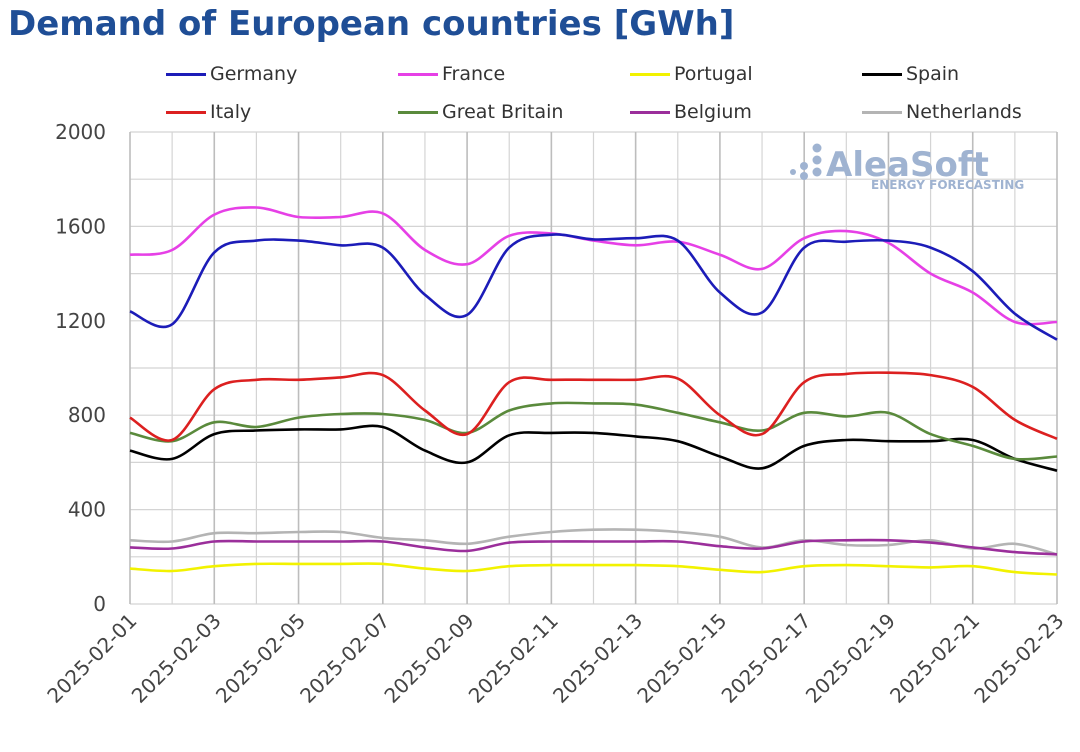 The image size is (1080, 752). I want to click on legend-label: Belgium, so click(713, 112).